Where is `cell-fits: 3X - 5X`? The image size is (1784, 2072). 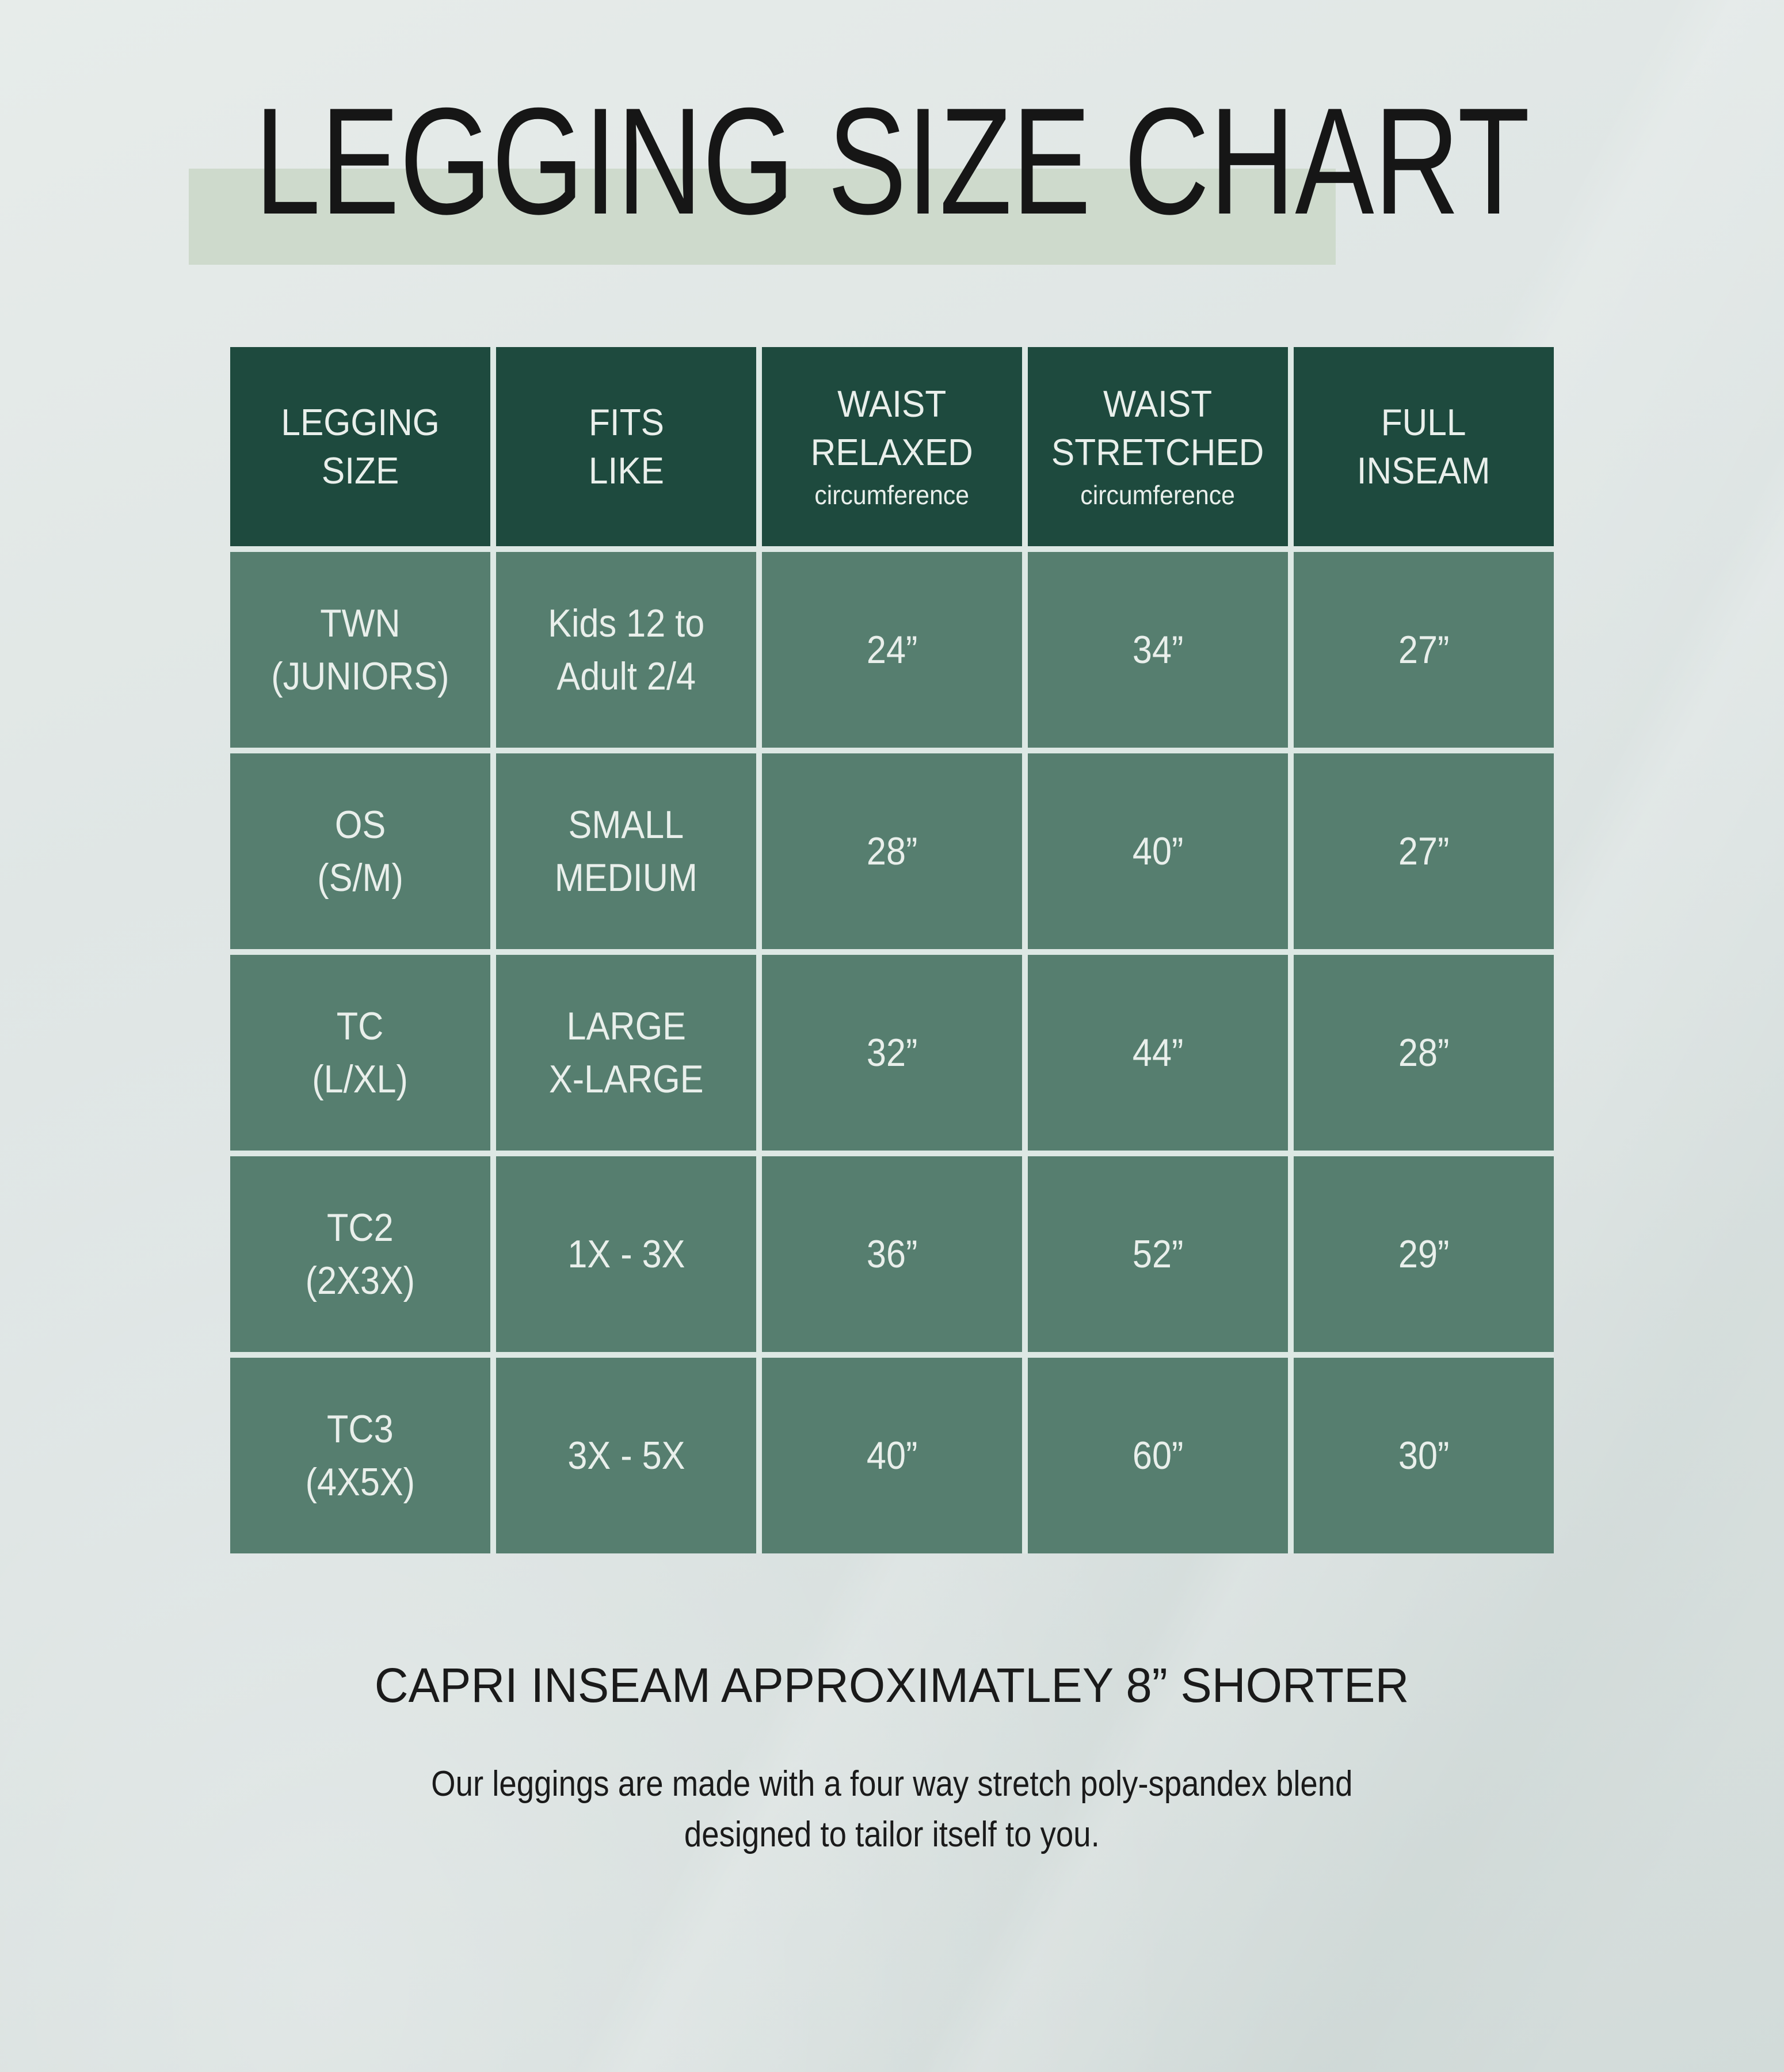 cell-fits: 3X - 5X is located at coordinates (626, 1456).